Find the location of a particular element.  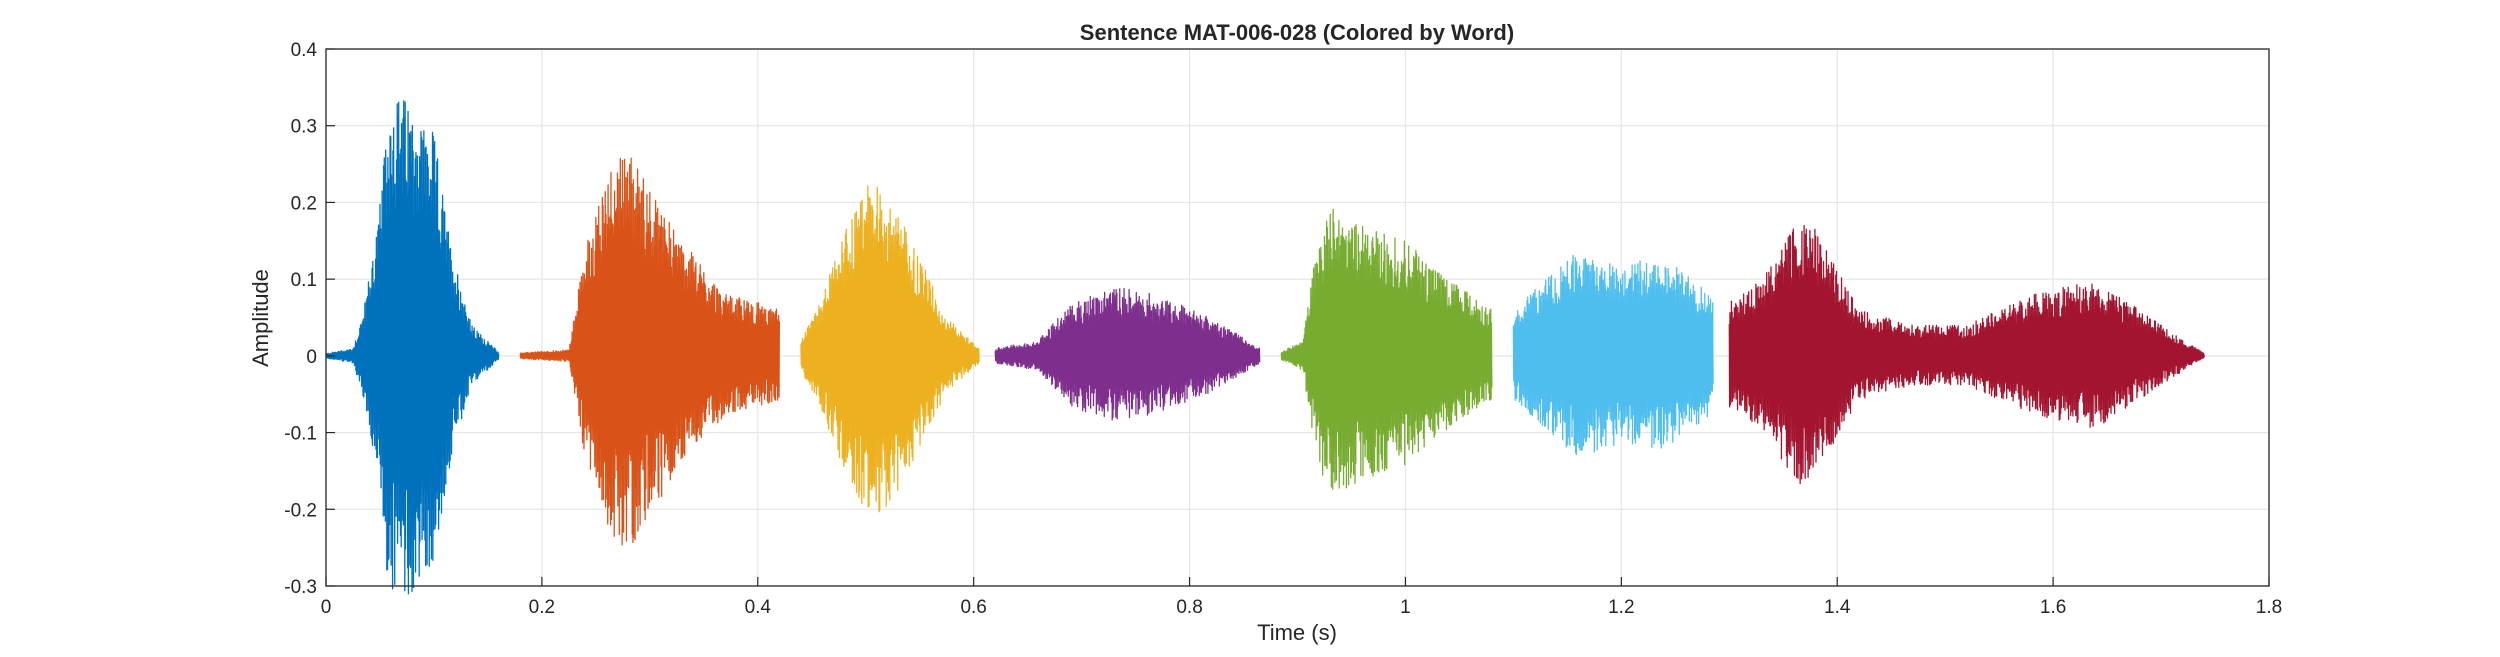

x-tick-label: 1.8 is located at coordinates (2269, 607).